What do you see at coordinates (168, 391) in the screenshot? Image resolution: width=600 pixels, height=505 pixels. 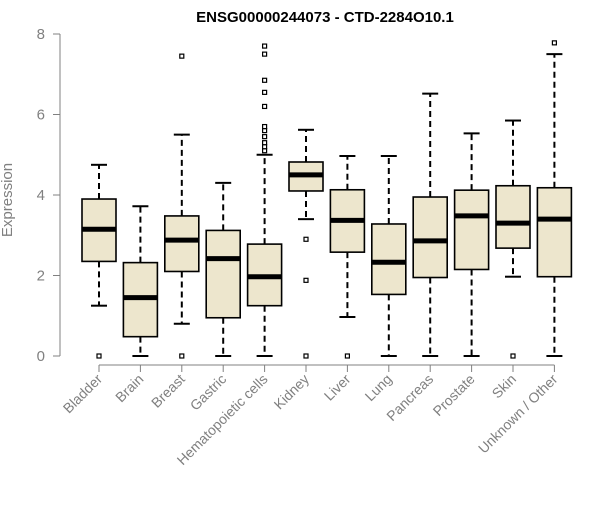 I see `x-tick-label: Breast` at bounding box center [168, 391].